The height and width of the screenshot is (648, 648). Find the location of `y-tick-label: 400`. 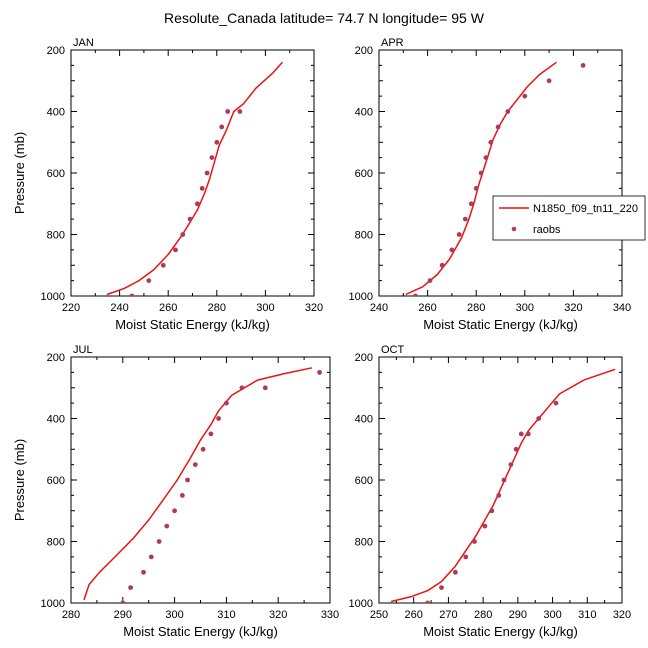

y-tick-label: 400 is located at coordinates (56, 113).